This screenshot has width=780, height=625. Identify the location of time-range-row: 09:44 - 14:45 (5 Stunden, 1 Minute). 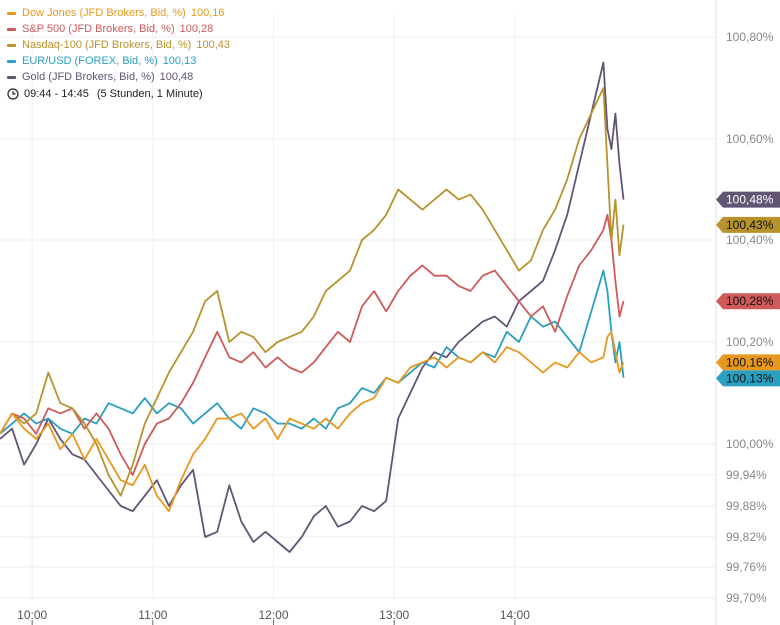
(118, 94).